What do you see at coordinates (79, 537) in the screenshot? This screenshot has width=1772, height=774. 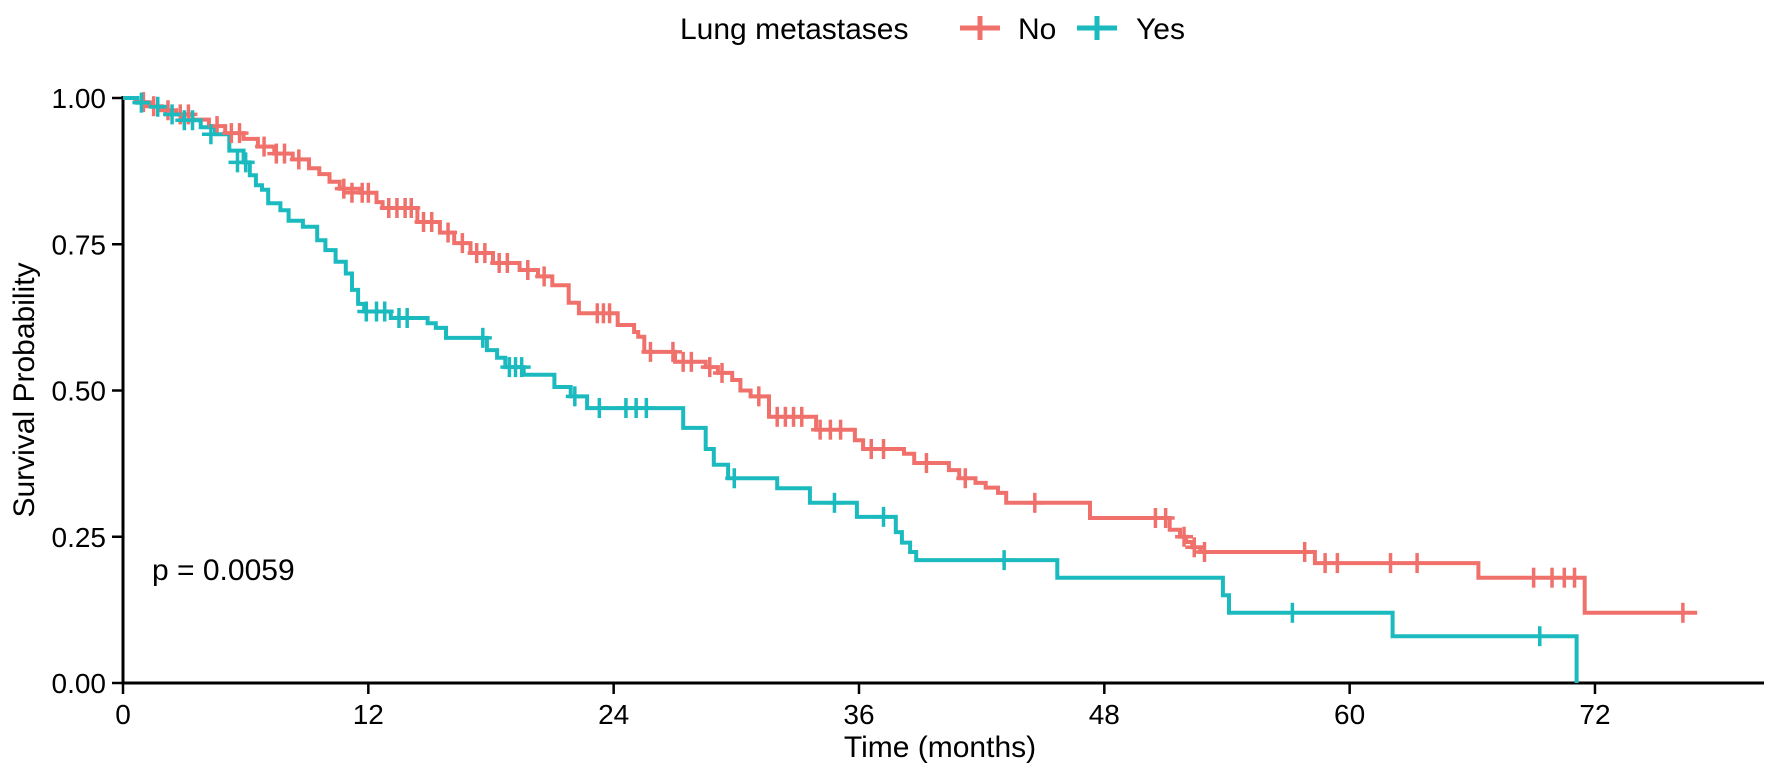 I see `y-tick-label: 0.25` at bounding box center [79, 537].